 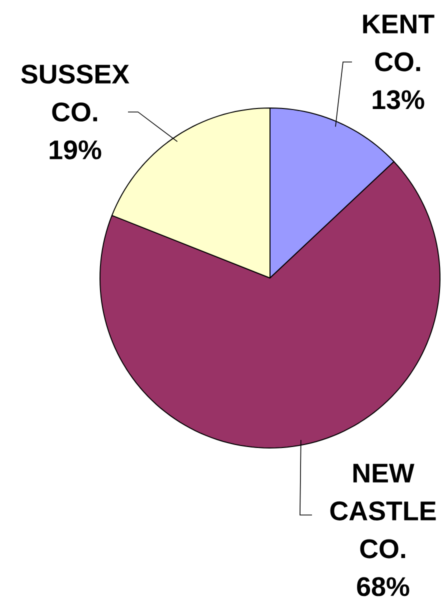 What do you see at coordinates (76, 150) in the screenshot?
I see `data-label: 19%` at bounding box center [76, 150].